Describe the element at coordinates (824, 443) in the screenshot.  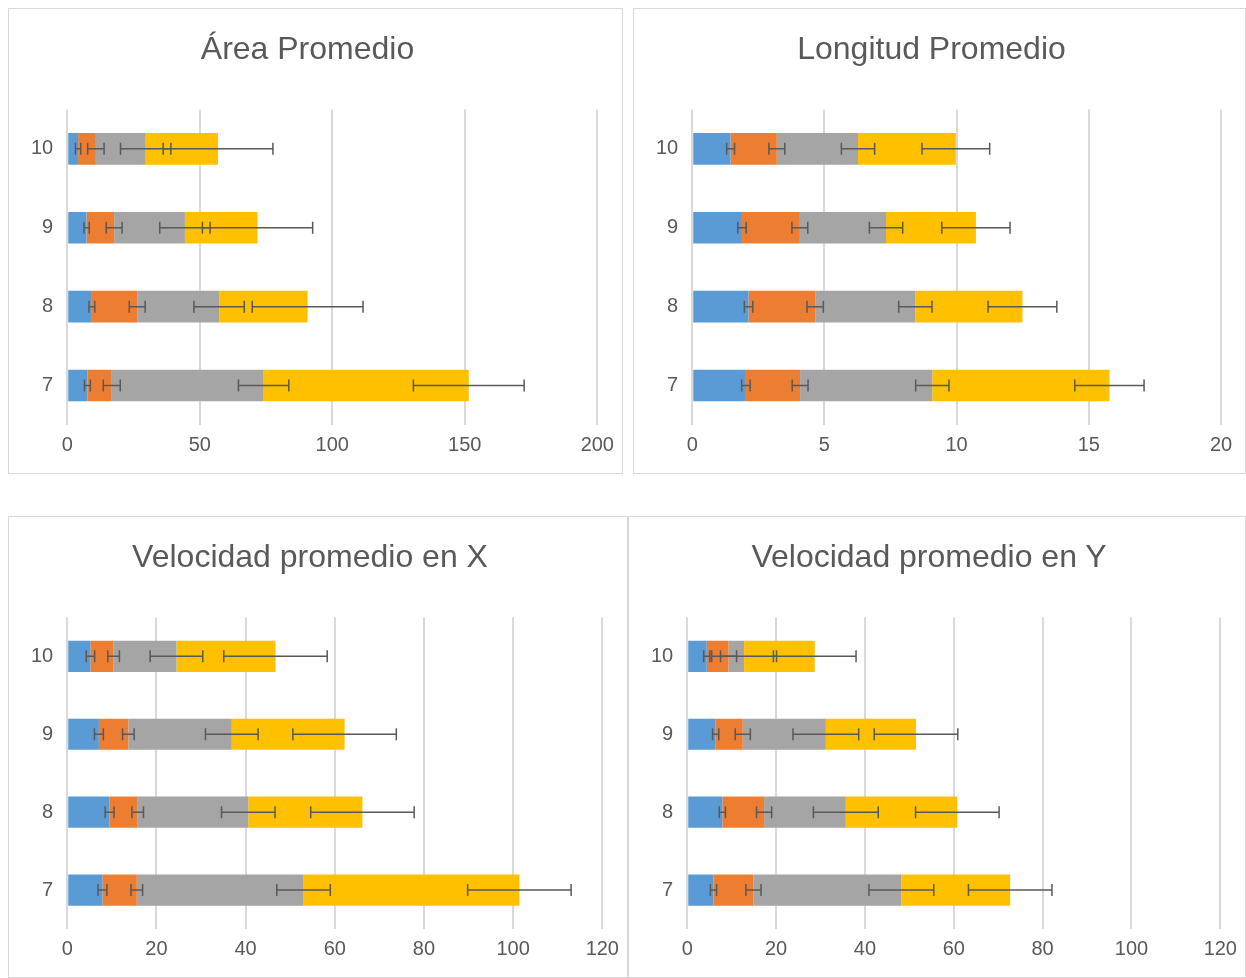
I see `x-tick-label: 5` at that location.